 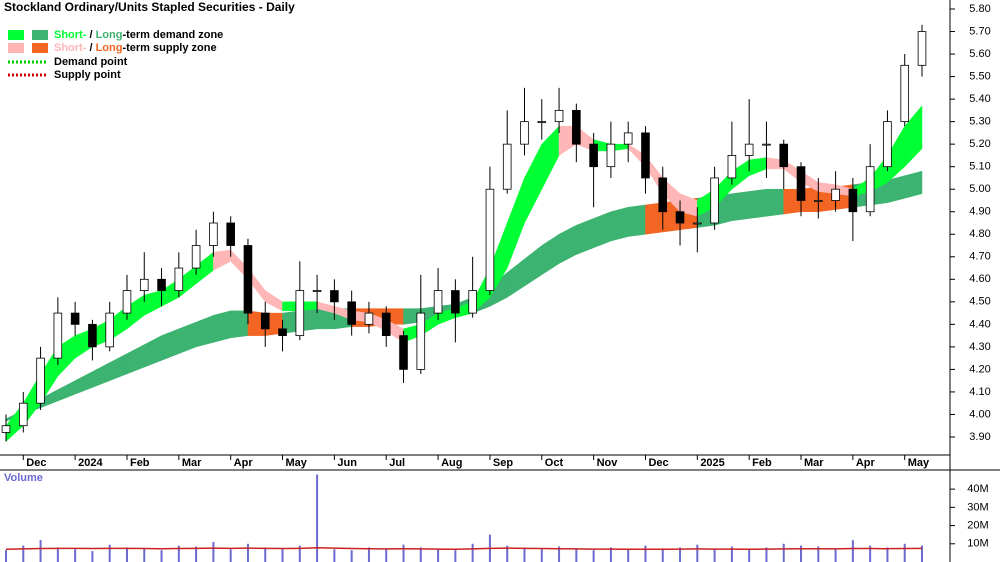 I want to click on y-tick-label: 4.20, so click(x=979, y=369).